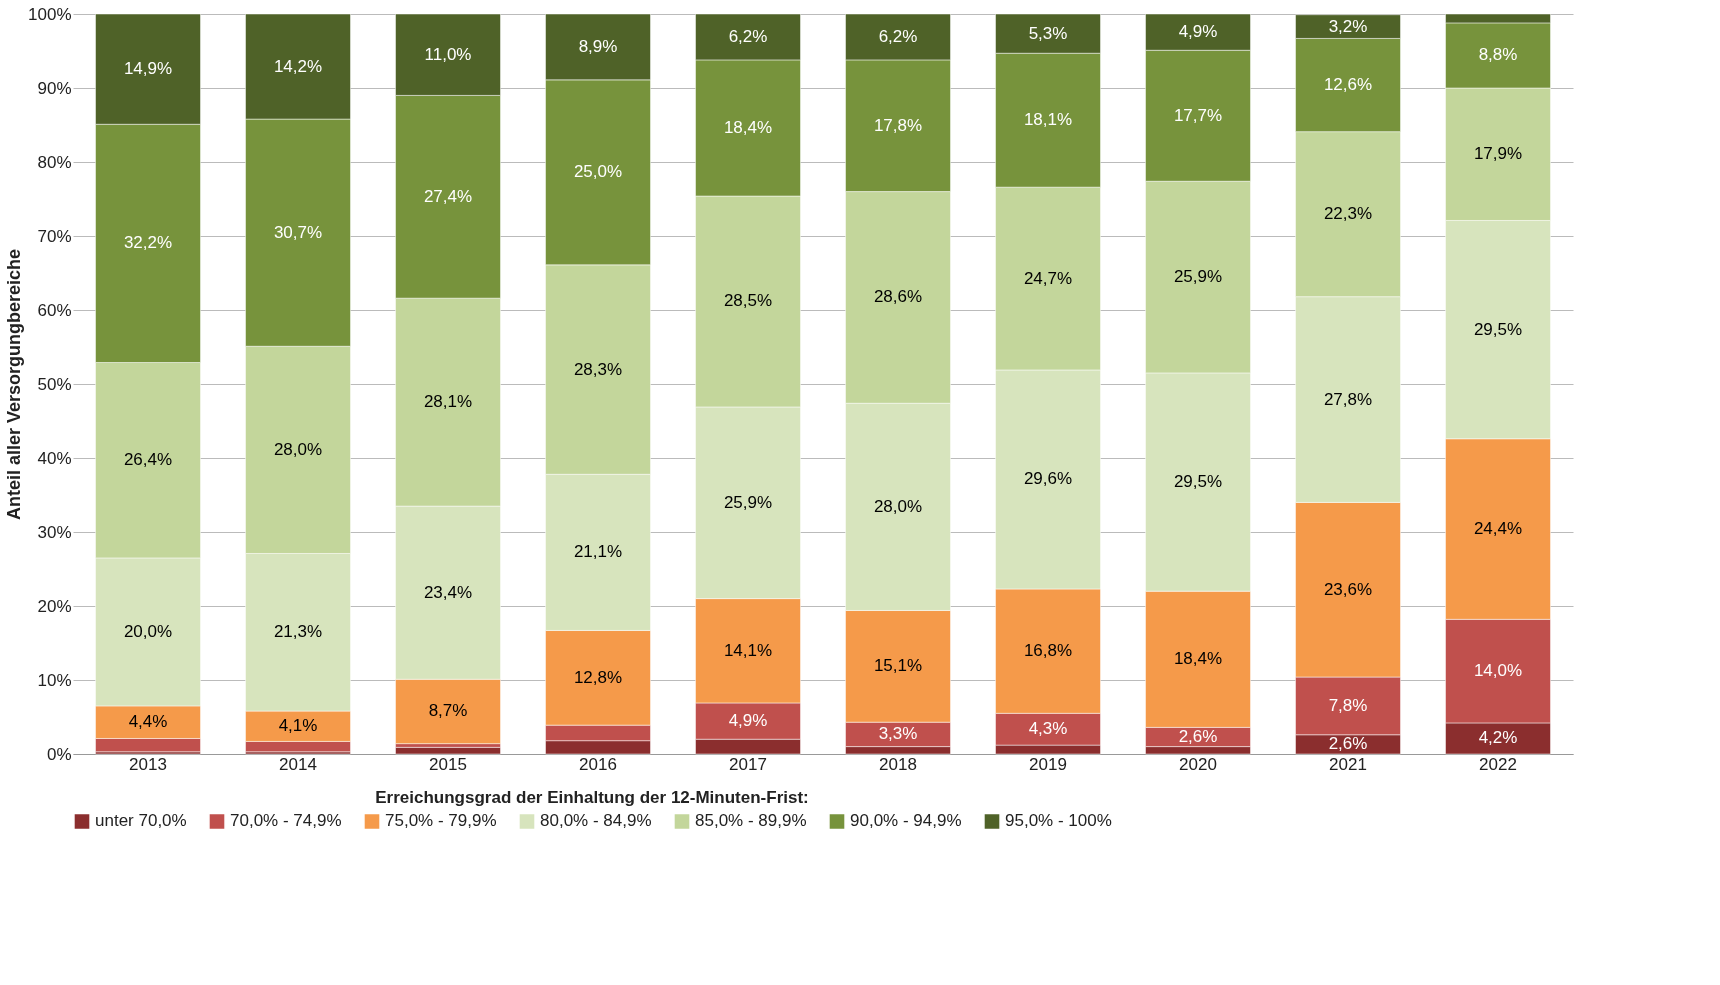 This screenshot has height=985, width=1720. I want to click on data-label: 14,9%, so click(148, 69).